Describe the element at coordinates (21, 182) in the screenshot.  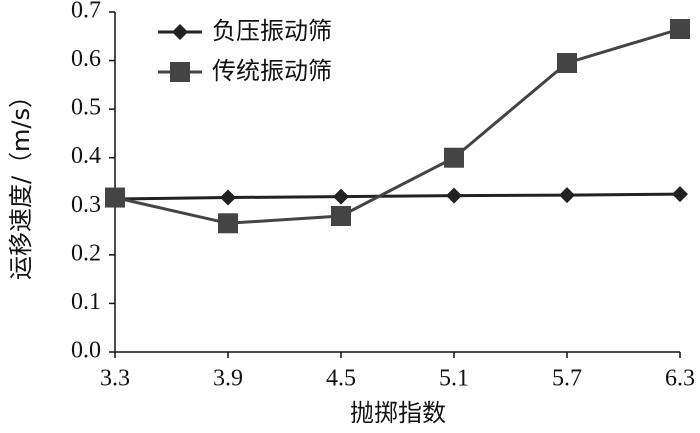
I see `y-axis-label: 运移速度/（m/s）` at that location.